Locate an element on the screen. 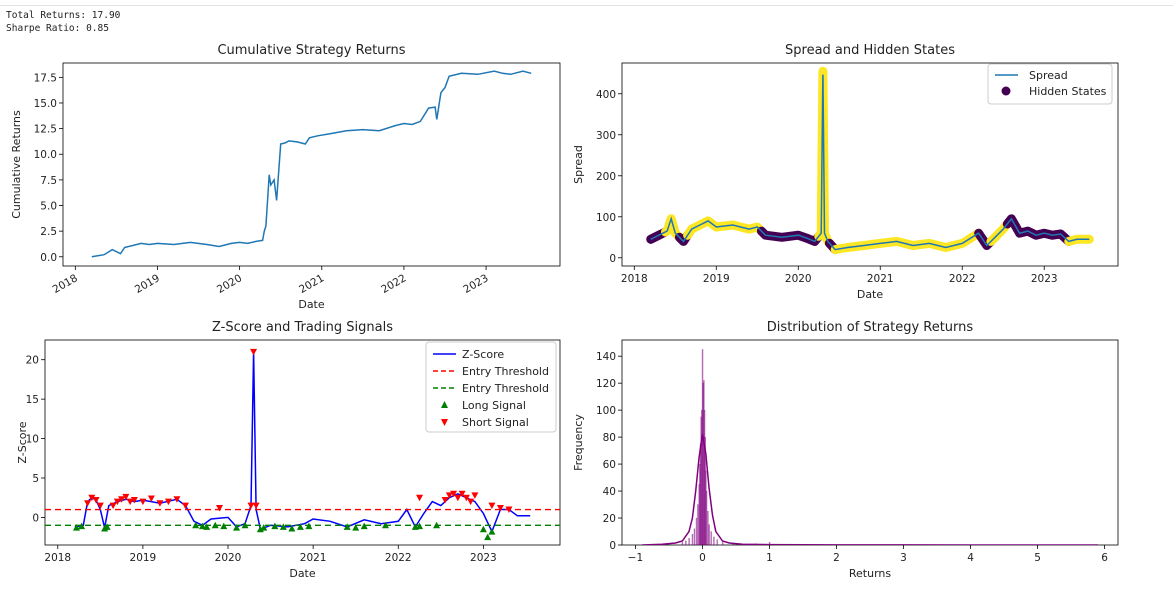  notebook-top-border is located at coordinates (586, 3).